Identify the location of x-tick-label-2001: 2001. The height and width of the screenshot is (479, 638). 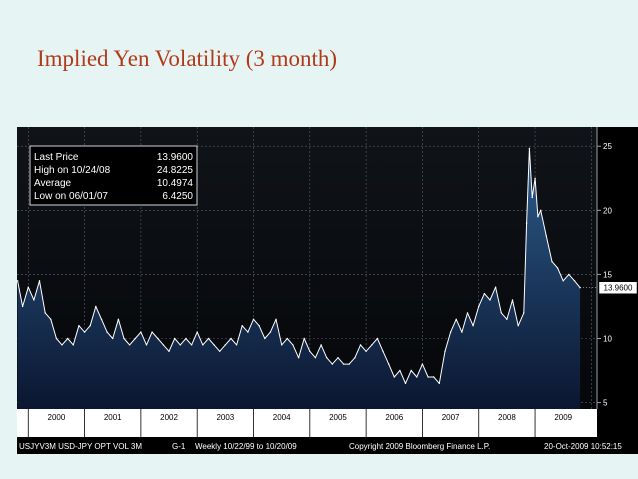
(113, 417).